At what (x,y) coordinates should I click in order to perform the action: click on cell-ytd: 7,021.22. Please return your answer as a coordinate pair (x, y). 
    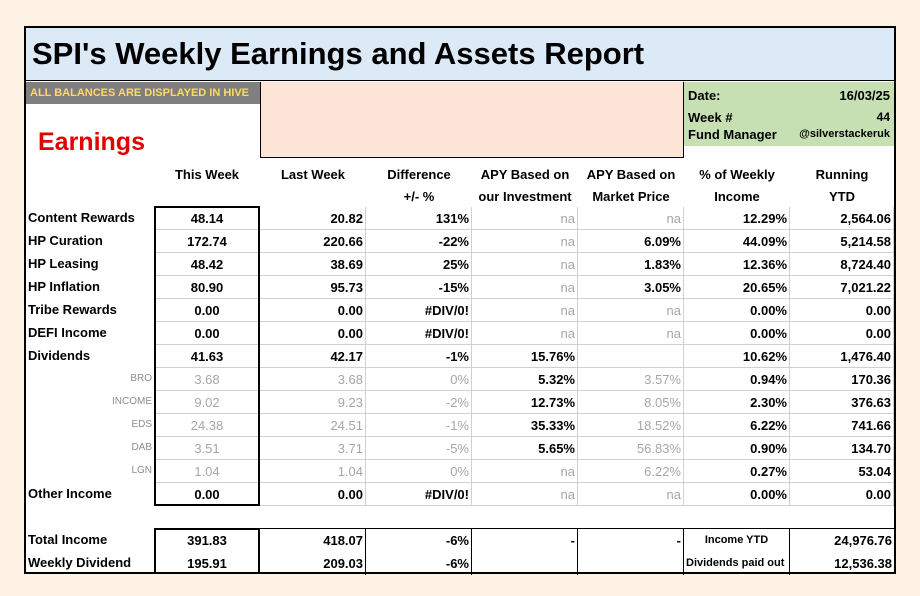
    Looking at the image, I should click on (842, 287).